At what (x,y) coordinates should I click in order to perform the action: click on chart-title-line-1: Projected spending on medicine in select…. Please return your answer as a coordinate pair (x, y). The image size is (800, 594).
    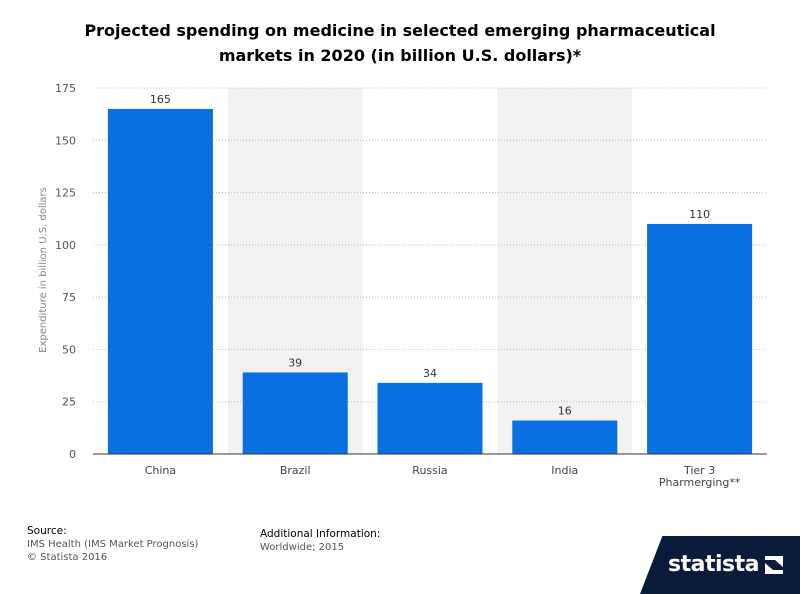
    Looking at the image, I should click on (400, 30).